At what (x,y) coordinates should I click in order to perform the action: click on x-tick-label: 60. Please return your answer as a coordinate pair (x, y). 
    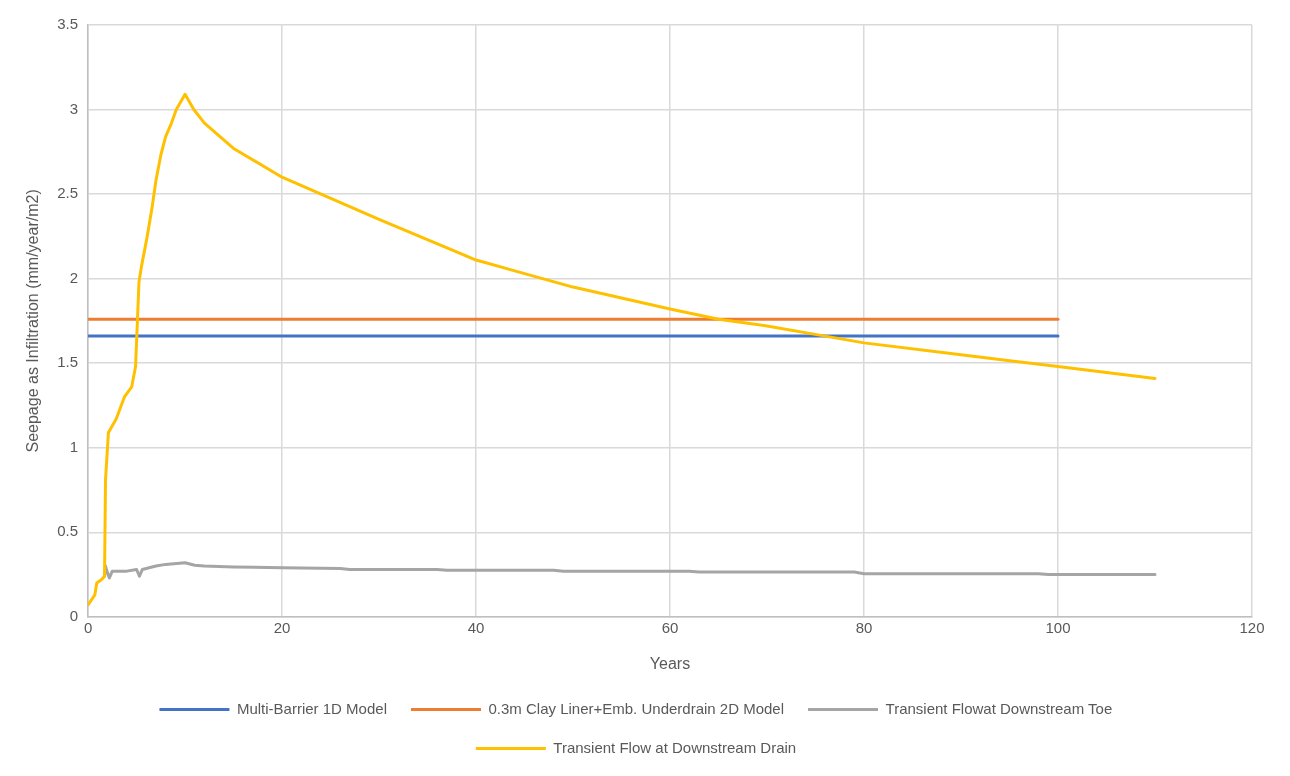
    Looking at the image, I should click on (670, 627).